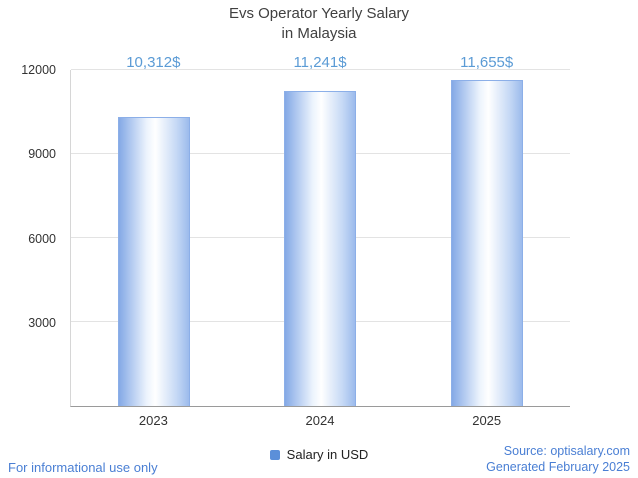 The height and width of the screenshot is (478, 638). What do you see at coordinates (154, 261) in the screenshot?
I see `bar-2023` at bounding box center [154, 261].